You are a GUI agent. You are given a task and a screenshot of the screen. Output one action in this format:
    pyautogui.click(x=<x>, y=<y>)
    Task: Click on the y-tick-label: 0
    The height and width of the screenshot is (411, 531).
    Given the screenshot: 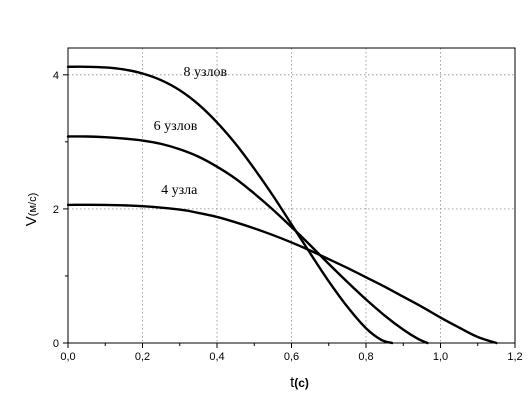 What is the action you would take?
    pyautogui.click(x=56, y=344)
    